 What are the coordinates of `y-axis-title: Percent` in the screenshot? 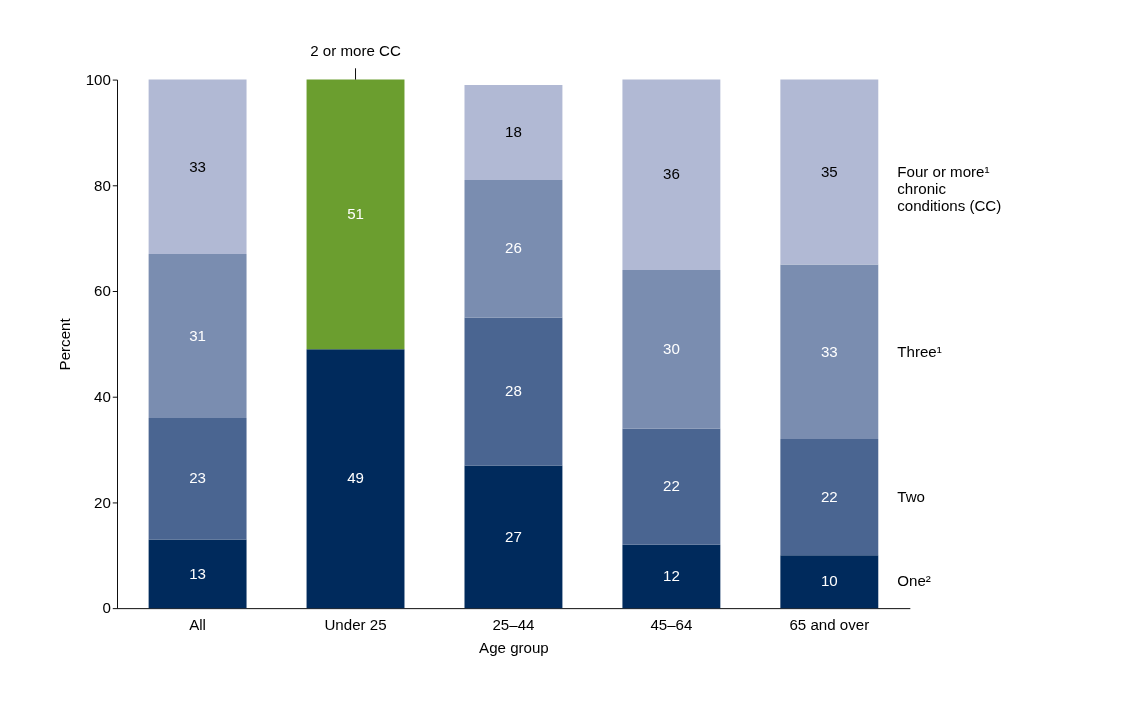 It's located at (64, 344).